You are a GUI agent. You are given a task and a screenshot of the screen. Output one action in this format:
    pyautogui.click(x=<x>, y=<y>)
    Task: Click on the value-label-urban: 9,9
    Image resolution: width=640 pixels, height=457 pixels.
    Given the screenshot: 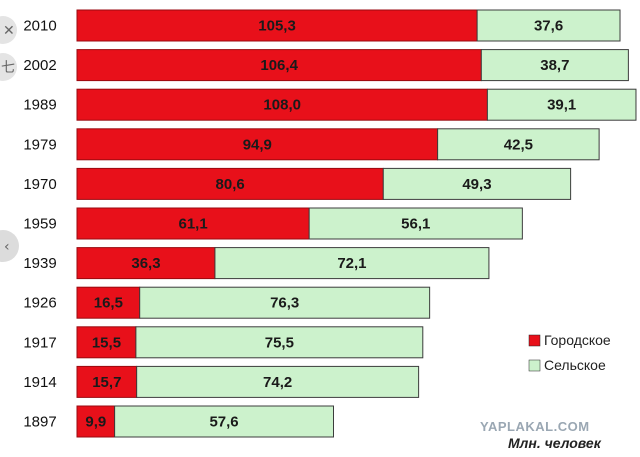 What is the action you would take?
    pyautogui.click(x=95, y=422)
    